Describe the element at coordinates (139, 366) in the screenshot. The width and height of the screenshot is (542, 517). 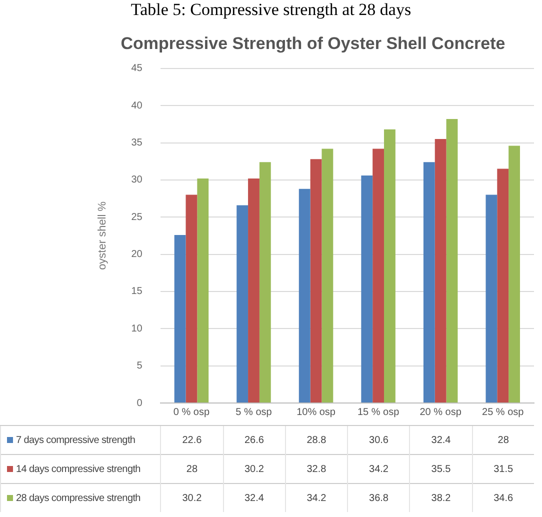
I see `y-tick-label: 5` at that location.